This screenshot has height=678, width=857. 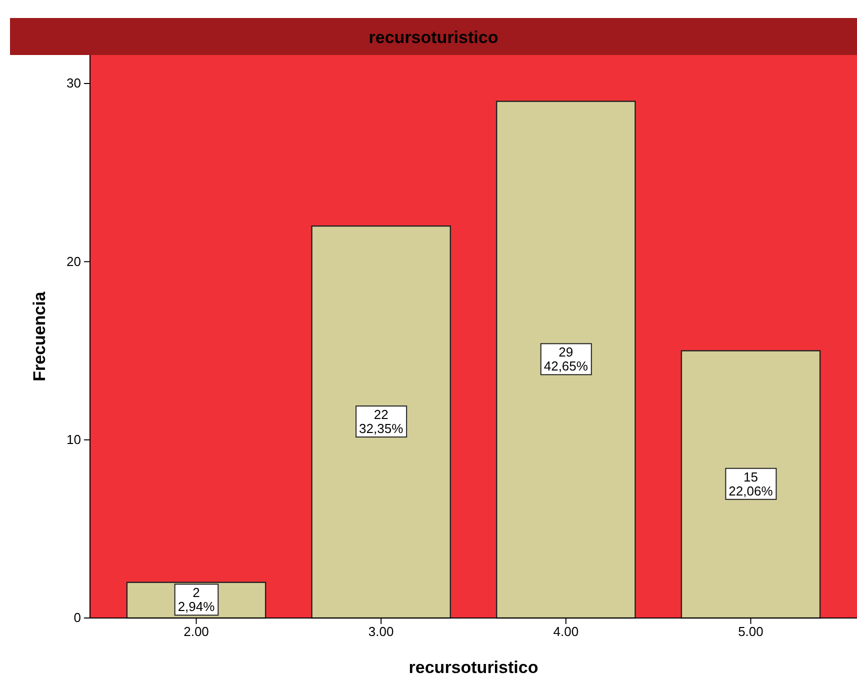 What do you see at coordinates (73, 261) in the screenshot?
I see `y-tick-label: 20` at bounding box center [73, 261].